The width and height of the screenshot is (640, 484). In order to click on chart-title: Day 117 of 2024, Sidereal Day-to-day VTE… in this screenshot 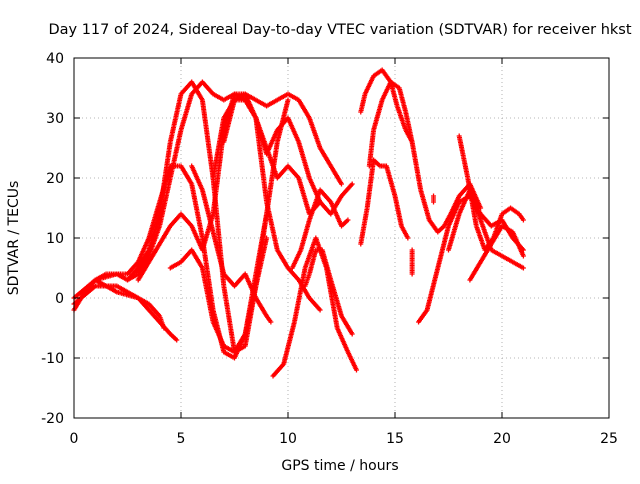, I will do `click(339, 30)`.